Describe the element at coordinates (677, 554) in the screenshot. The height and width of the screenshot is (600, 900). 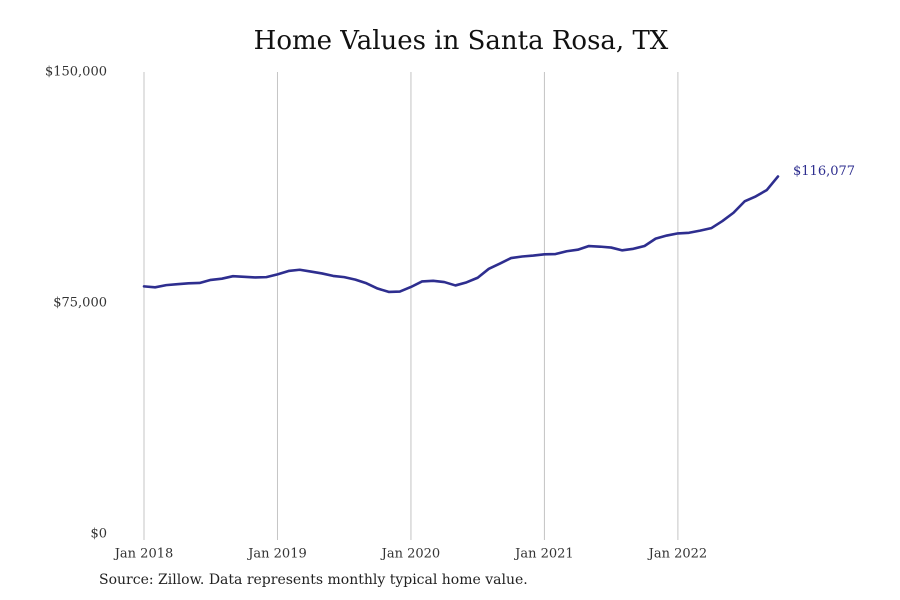
I see `x-tick-label: Jan 2022` at that location.